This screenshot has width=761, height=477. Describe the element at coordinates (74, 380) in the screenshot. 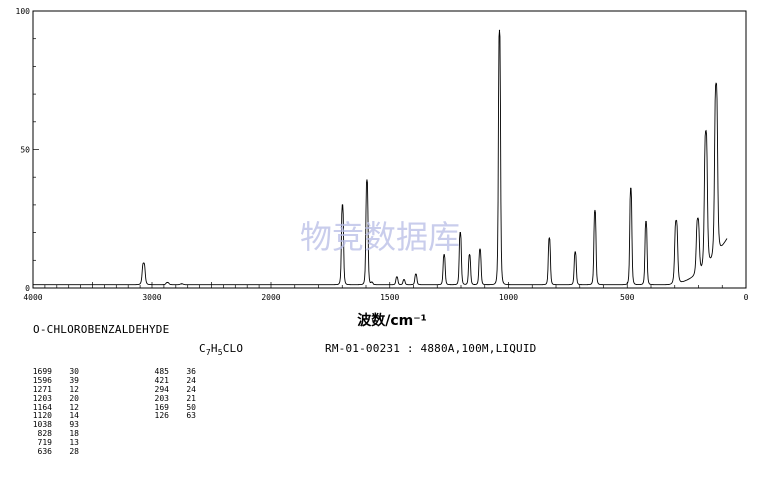

I see `peak-intensity: 39` at that location.